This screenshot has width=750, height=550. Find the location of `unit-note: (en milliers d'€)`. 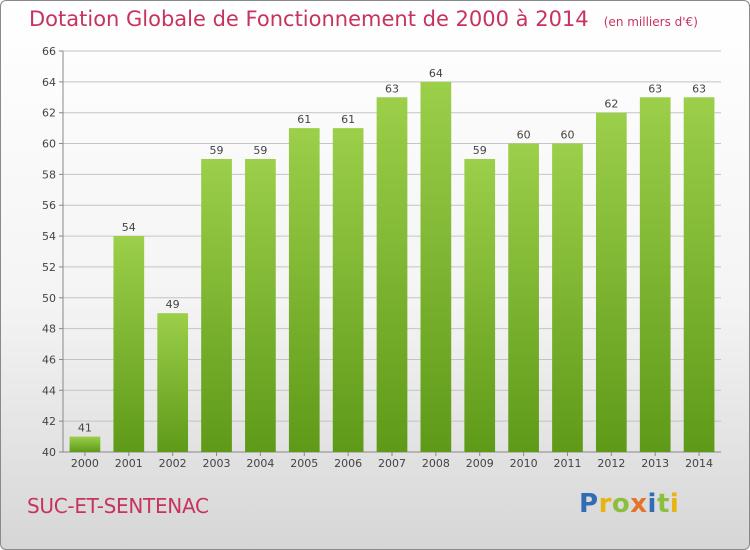

unit-note: (en milliers d'€) is located at coordinates (650, 22).